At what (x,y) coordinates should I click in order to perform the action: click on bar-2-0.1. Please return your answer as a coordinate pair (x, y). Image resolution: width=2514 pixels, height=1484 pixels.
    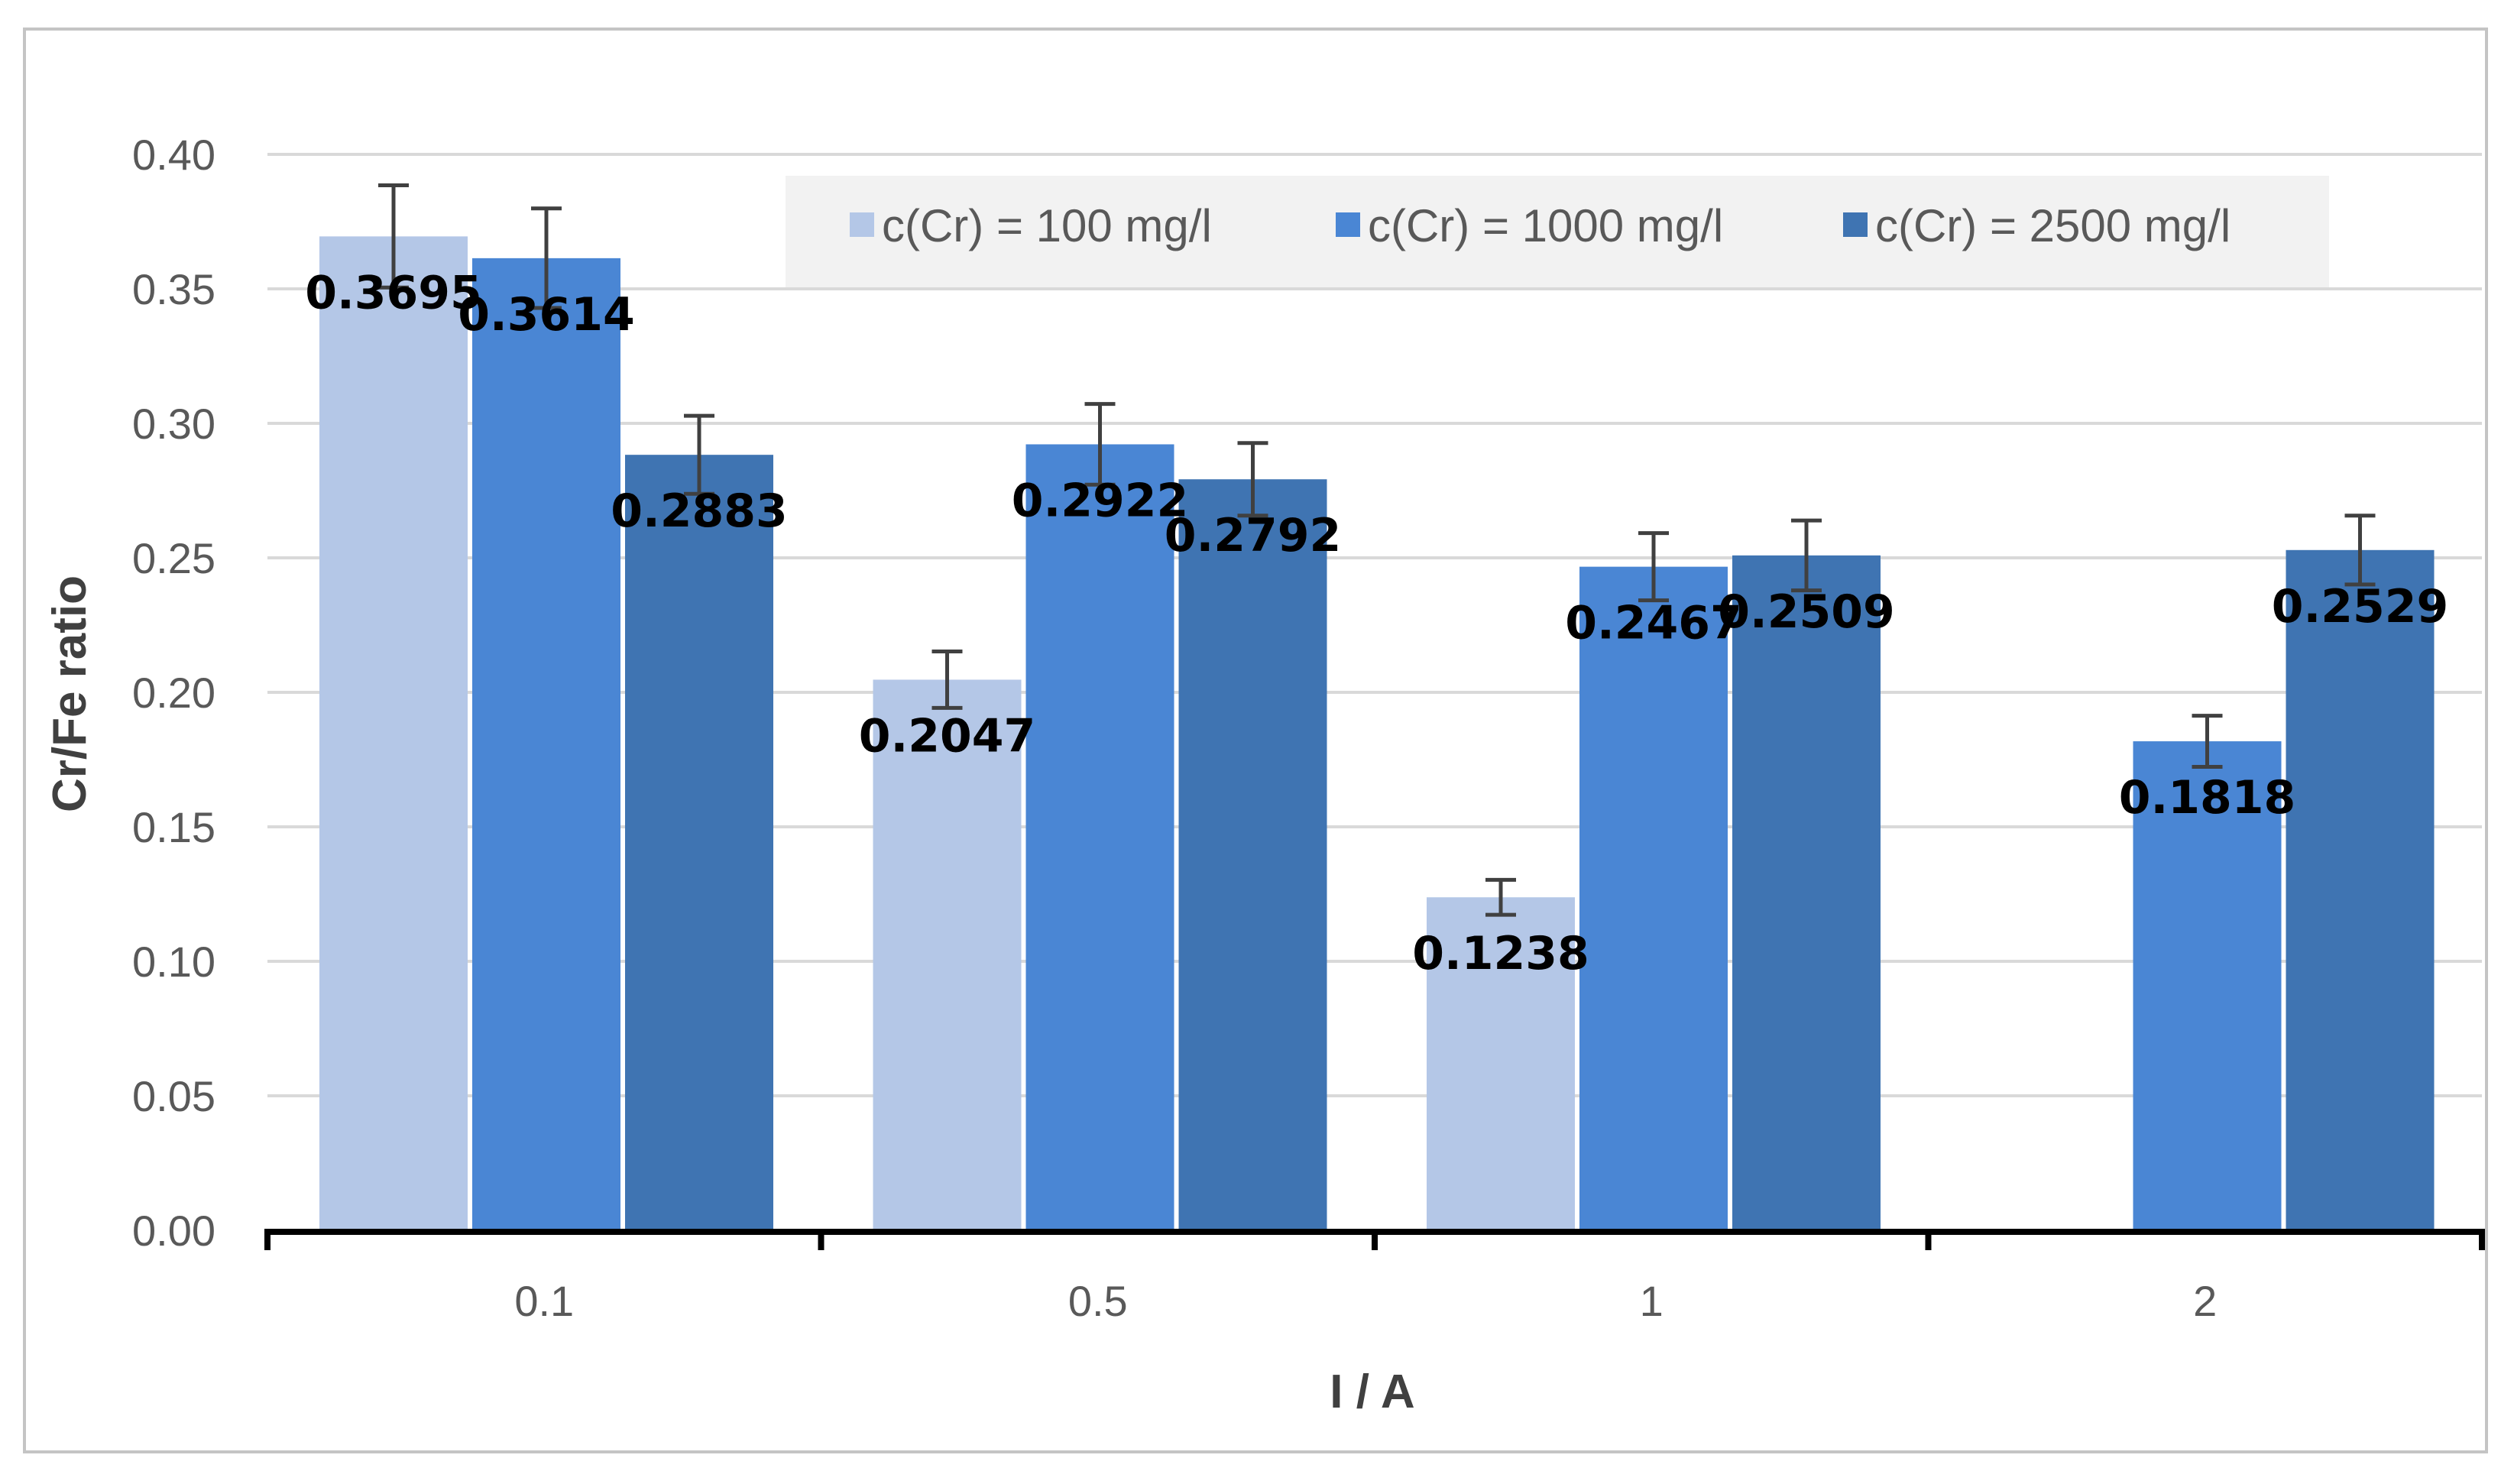
    Looking at the image, I should click on (546, 744).